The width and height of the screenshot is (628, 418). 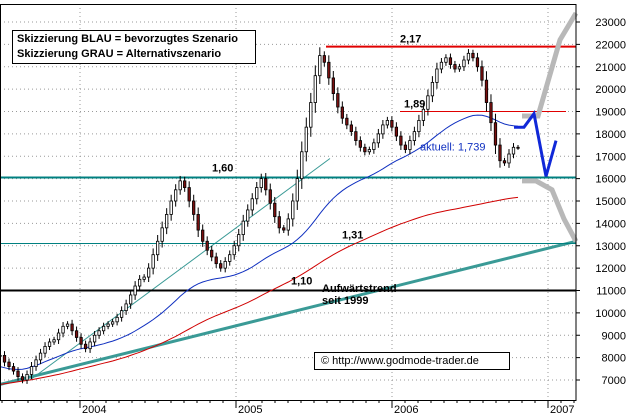 What do you see at coordinates (610, 269) in the screenshot?
I see `ytick-label-12000: 12000` at bounding box center [610, 269].